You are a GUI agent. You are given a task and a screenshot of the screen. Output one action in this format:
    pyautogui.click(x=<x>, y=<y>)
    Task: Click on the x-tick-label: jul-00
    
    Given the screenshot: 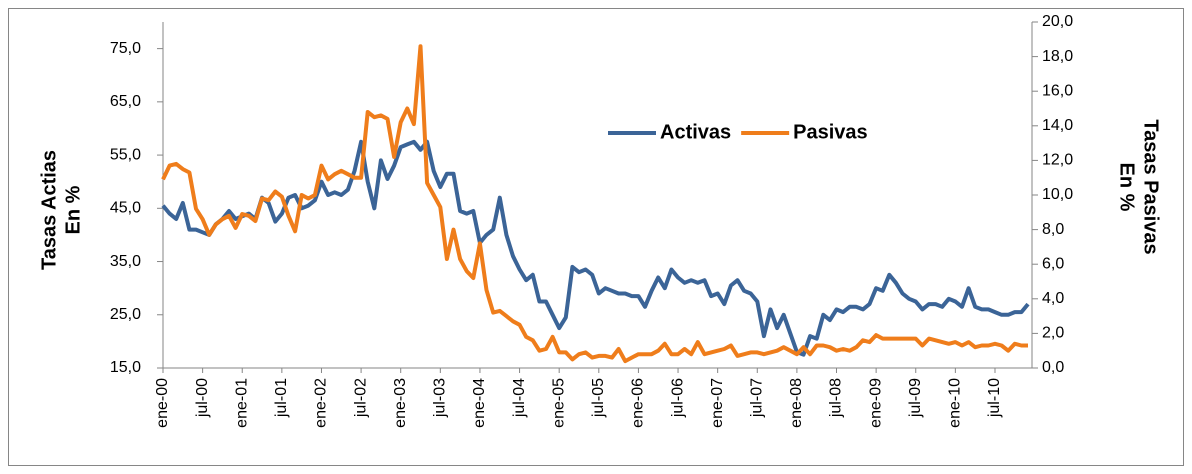 What is the action you would take?
    pyautogui.click(x=202, y=398)
    